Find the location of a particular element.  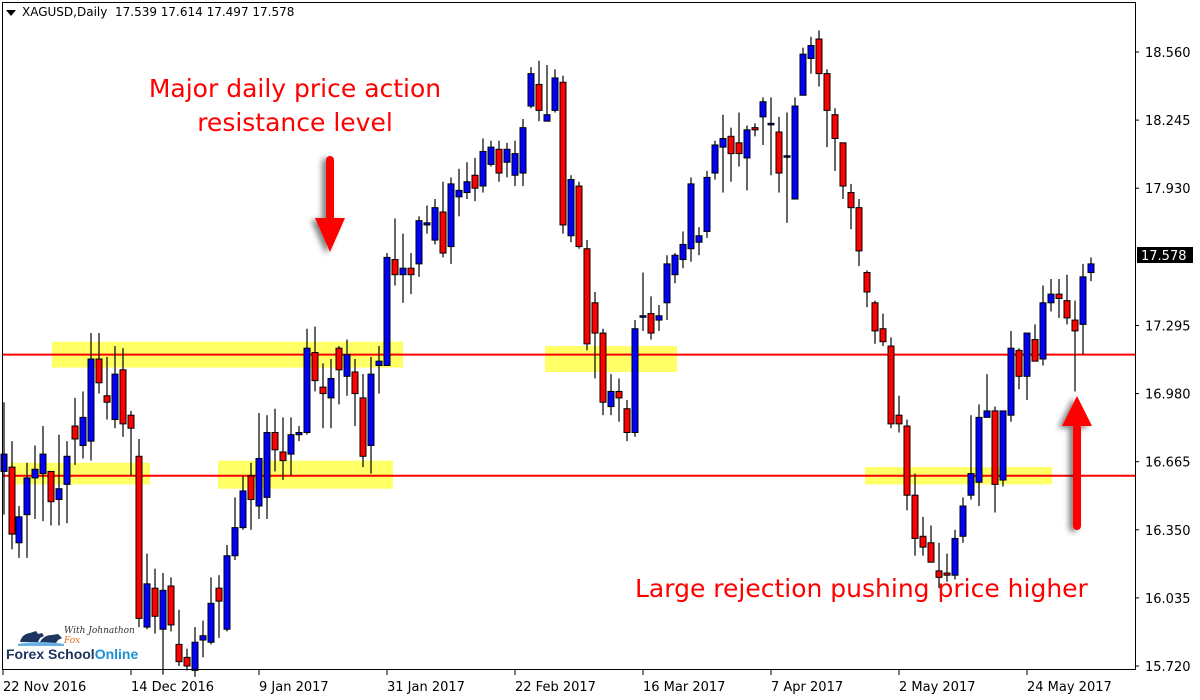

date-tick-label: 9 Jan 2017 is located at coordinates (294, 687).